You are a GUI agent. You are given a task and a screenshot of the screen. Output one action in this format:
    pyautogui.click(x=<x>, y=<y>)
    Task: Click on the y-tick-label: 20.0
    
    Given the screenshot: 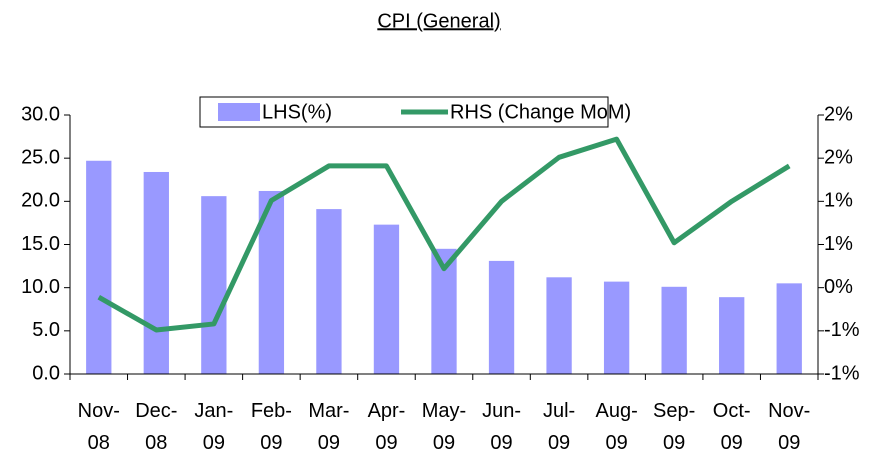 What is the action you would take?
    pyautogui.click(x=40, y=201)
    